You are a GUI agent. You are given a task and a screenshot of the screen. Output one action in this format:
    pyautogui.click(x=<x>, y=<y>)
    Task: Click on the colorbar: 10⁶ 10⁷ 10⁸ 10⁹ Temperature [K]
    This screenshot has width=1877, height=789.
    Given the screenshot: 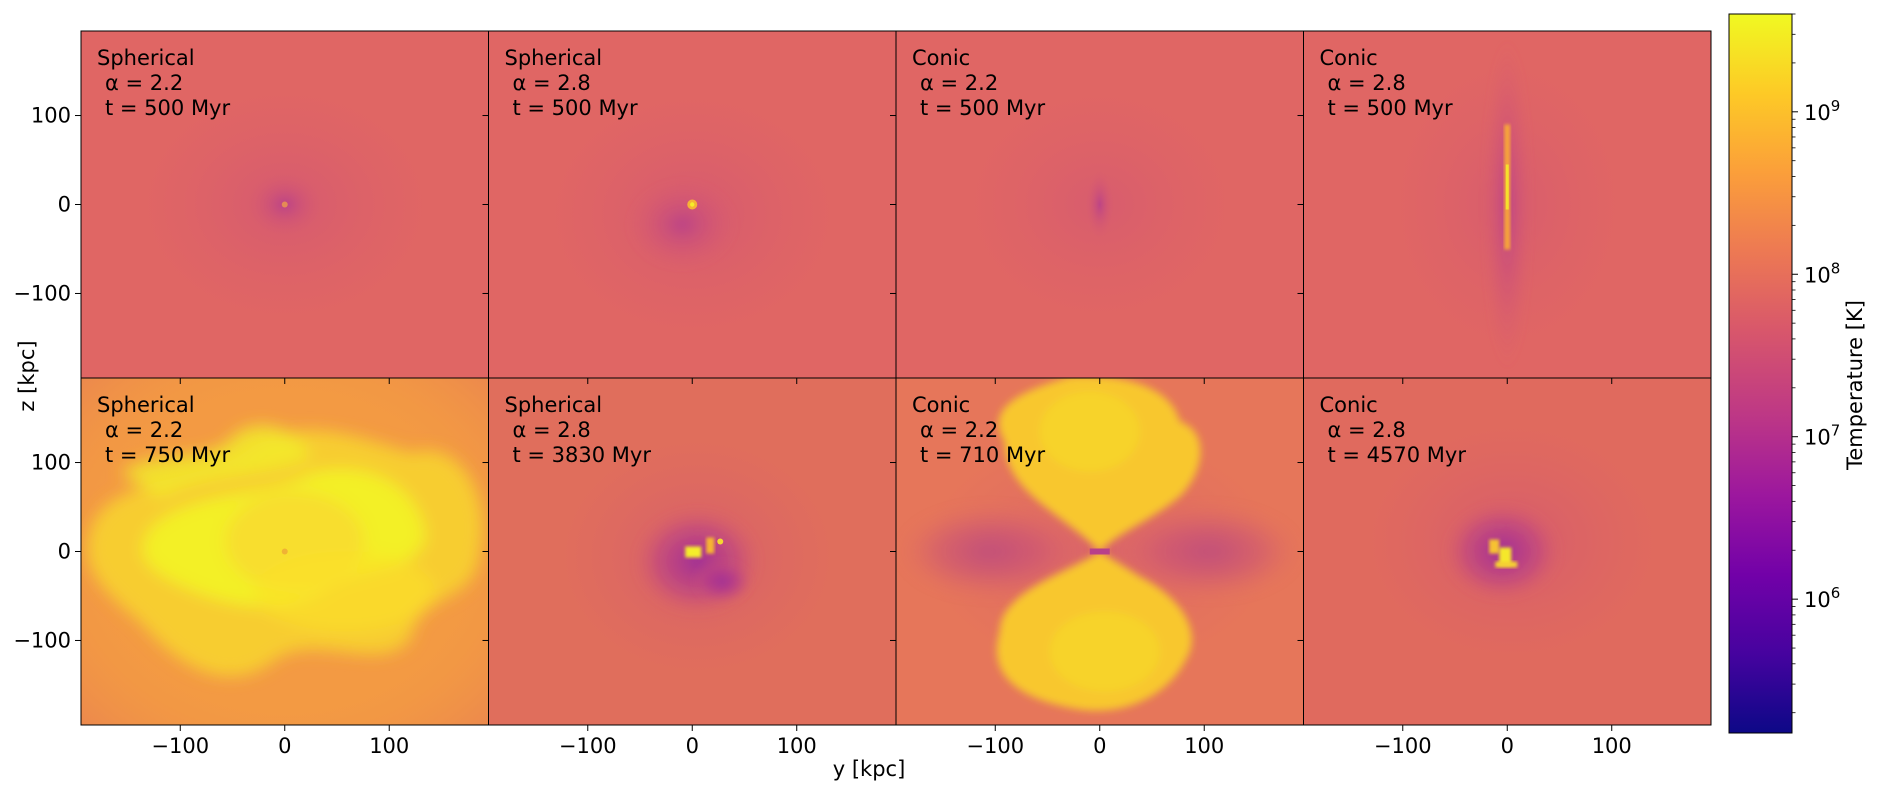 What is the action you would take?
    pyautogui.click(x=1797, y=373)
    